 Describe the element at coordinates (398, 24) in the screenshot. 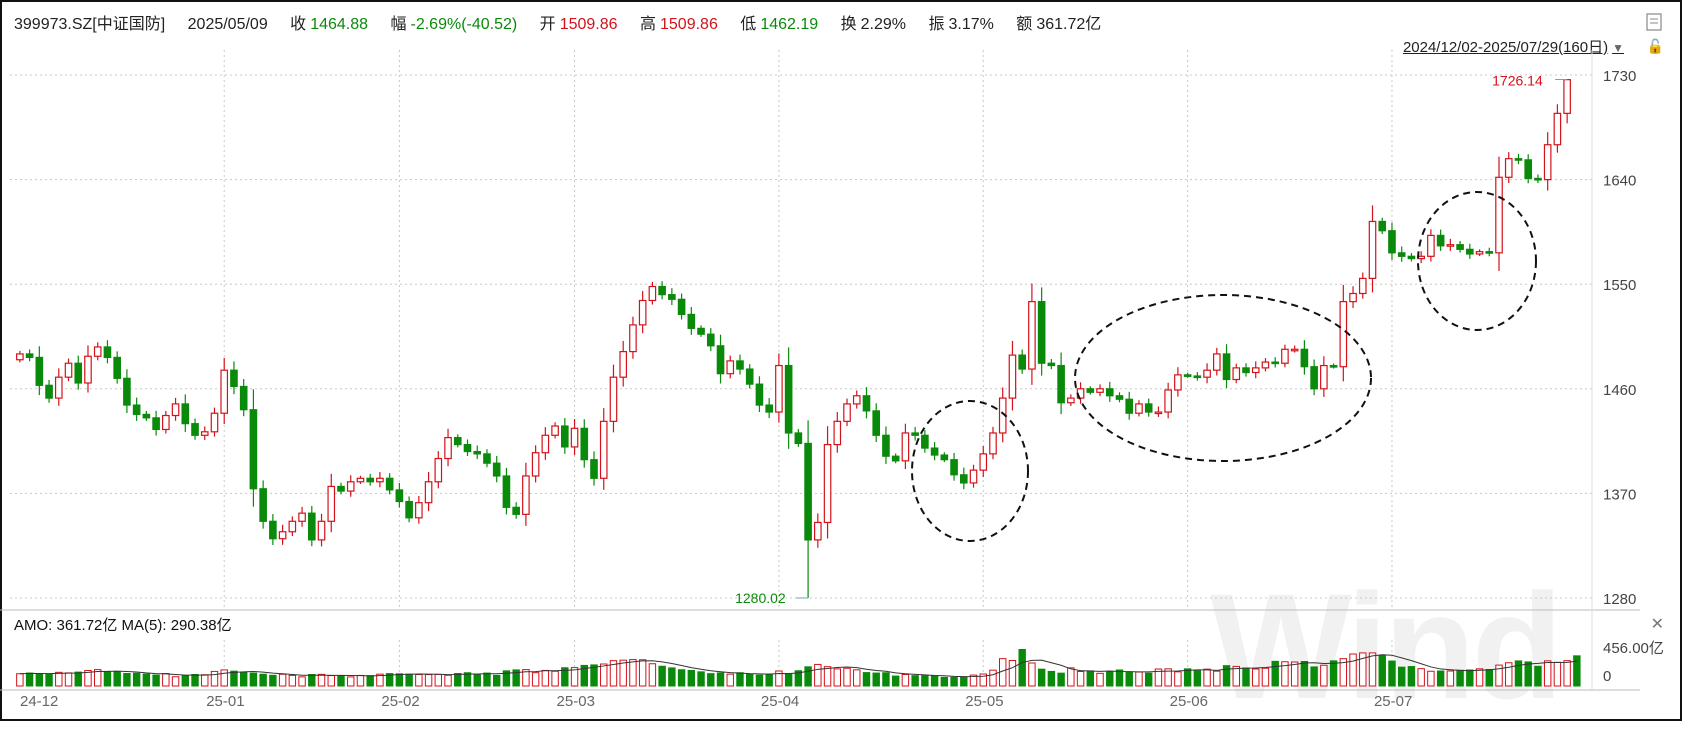

I see `change-label: 幅` at that location.